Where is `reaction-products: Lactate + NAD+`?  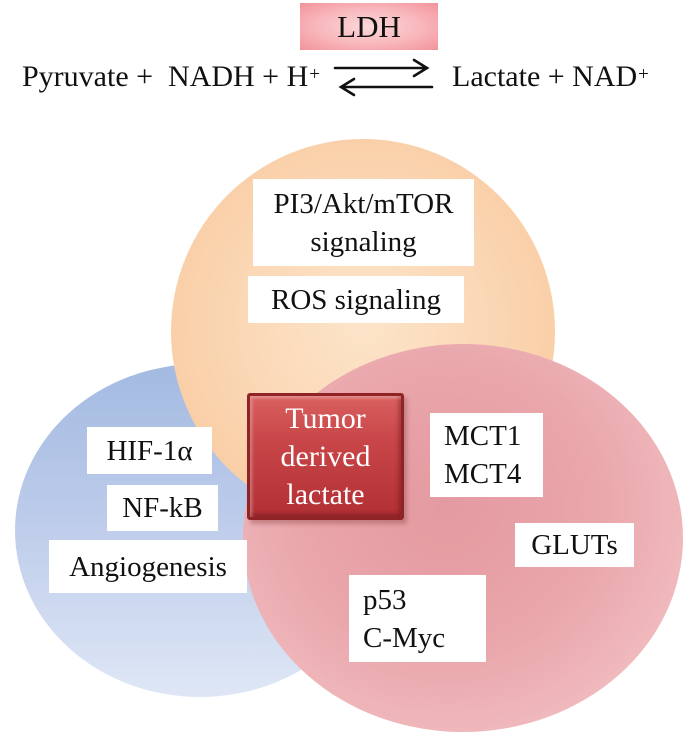
reaction-products: Lactate + NAD+ is located at coordinates (550, 76).